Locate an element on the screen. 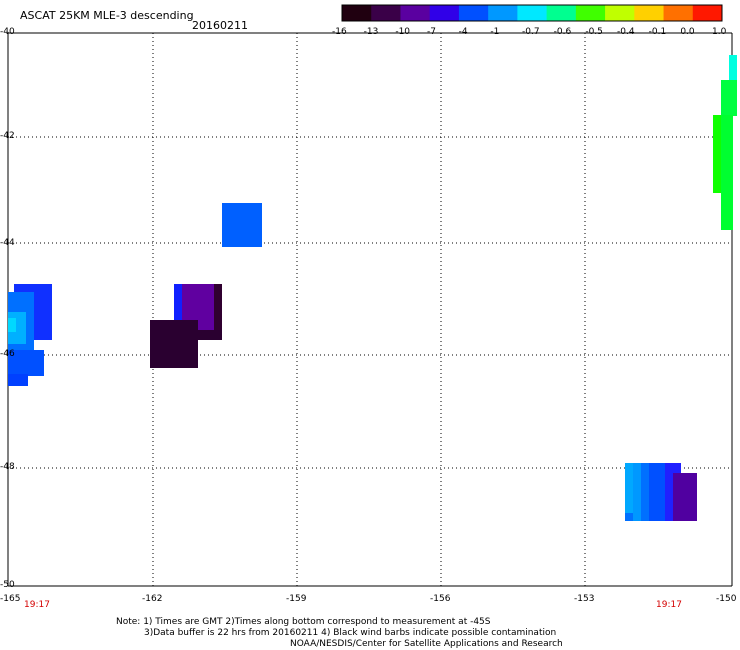 Image resolution: width=740 pixels, height=650 pixels. colorbar-tick-label: -7 is located at coordinates (431, 32).